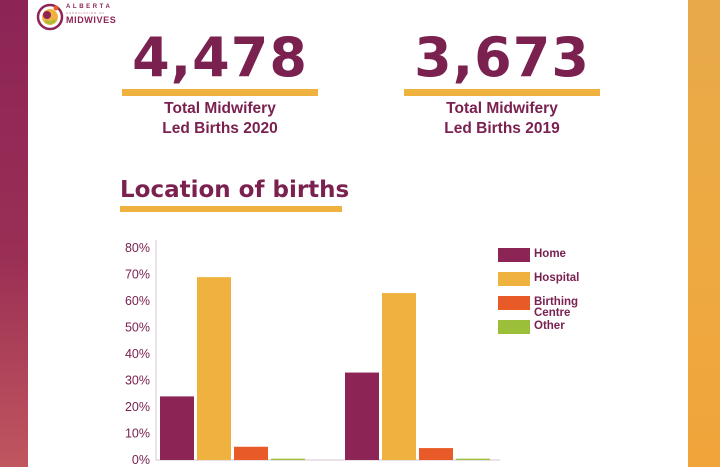 The height and width of the screenshot is (467, 720). I want to click on legend-label: Birthing Centre, so click(556, 307).